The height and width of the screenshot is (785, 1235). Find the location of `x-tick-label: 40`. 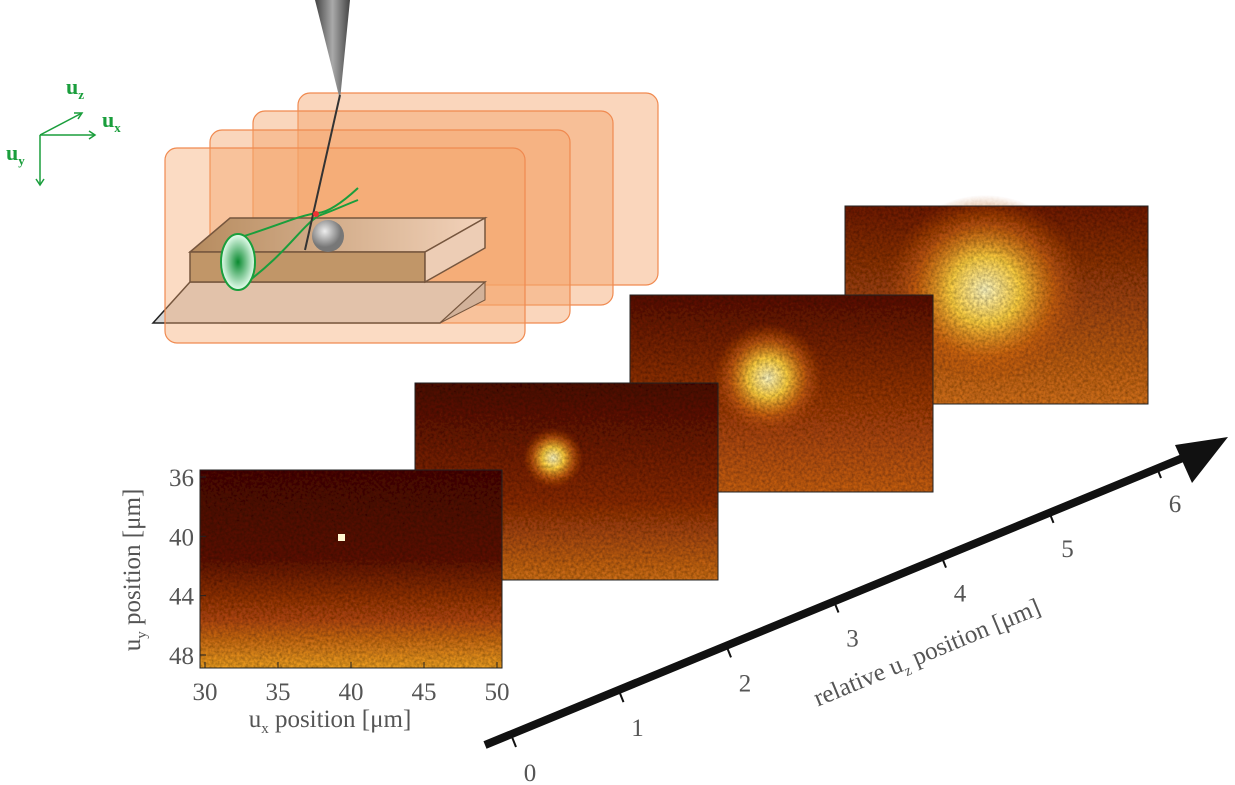

x-tick-label: 40 is located at coordinates (351, 692).